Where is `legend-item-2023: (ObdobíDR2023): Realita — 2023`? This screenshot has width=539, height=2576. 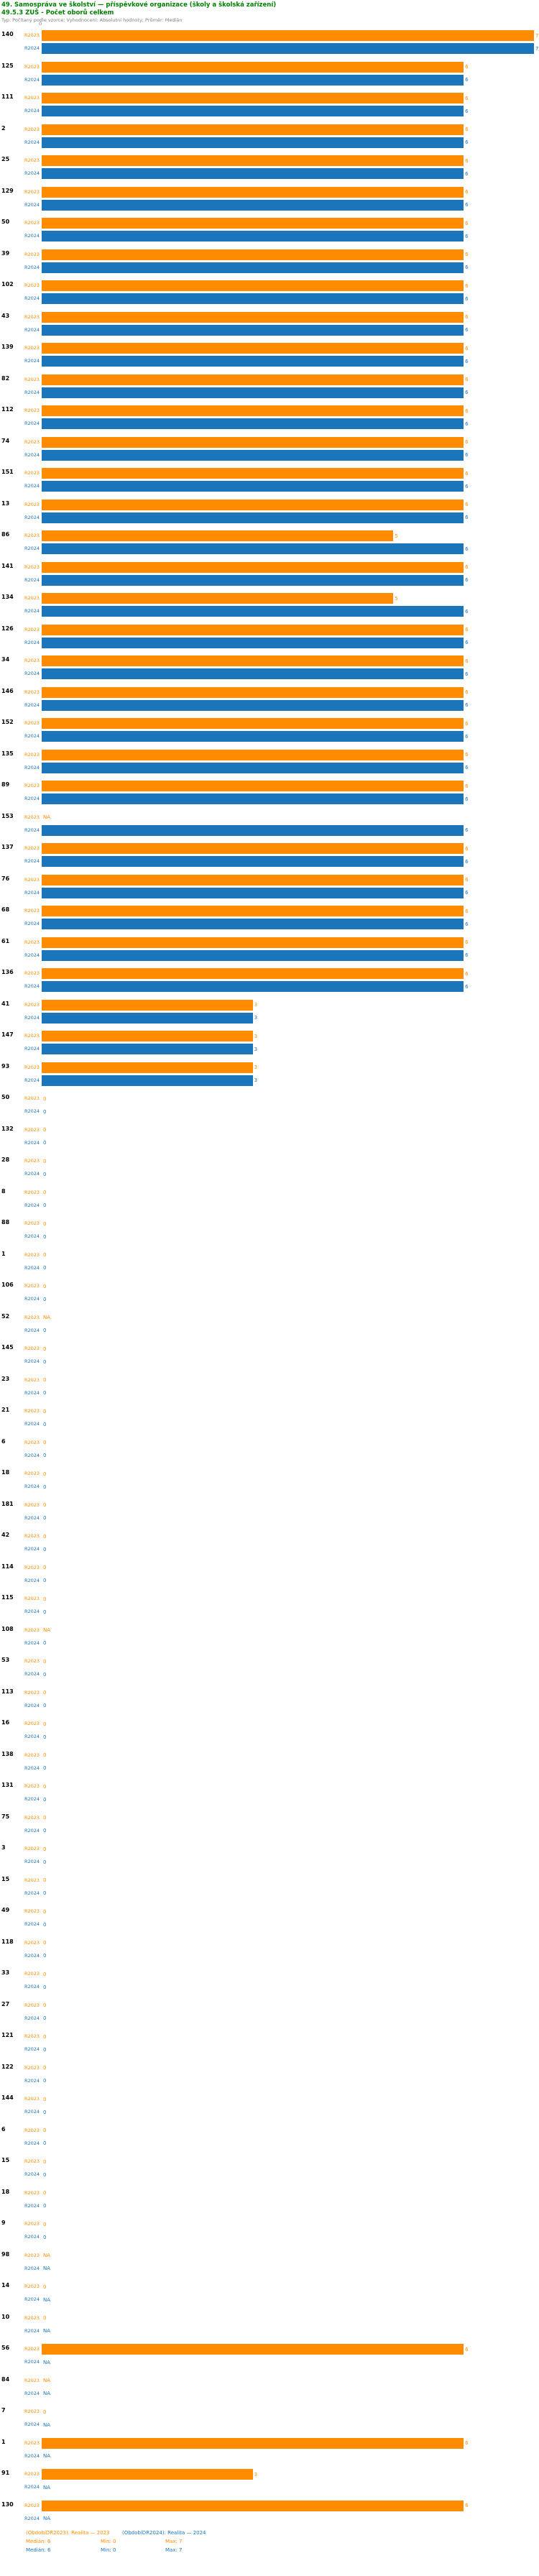
legend-item-2023: (ObdobíDR2023): Realita — 2023 is located at coordinates (68, 2533).